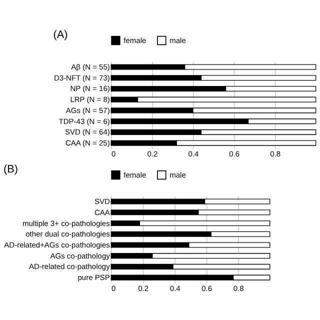  I want to click on y-tick-label: TDP-43 (N = 6), so click(84, 121).